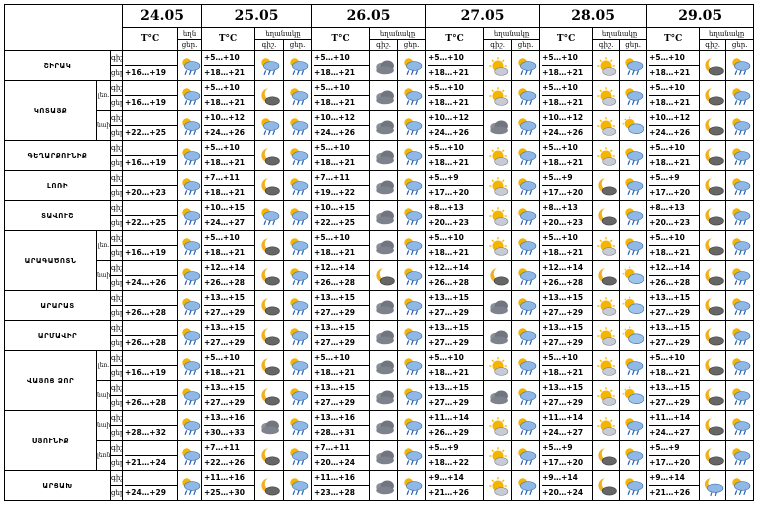 The height and width of the screenshot is (506, 765). I want to click on night-temp, so click(151, 119).